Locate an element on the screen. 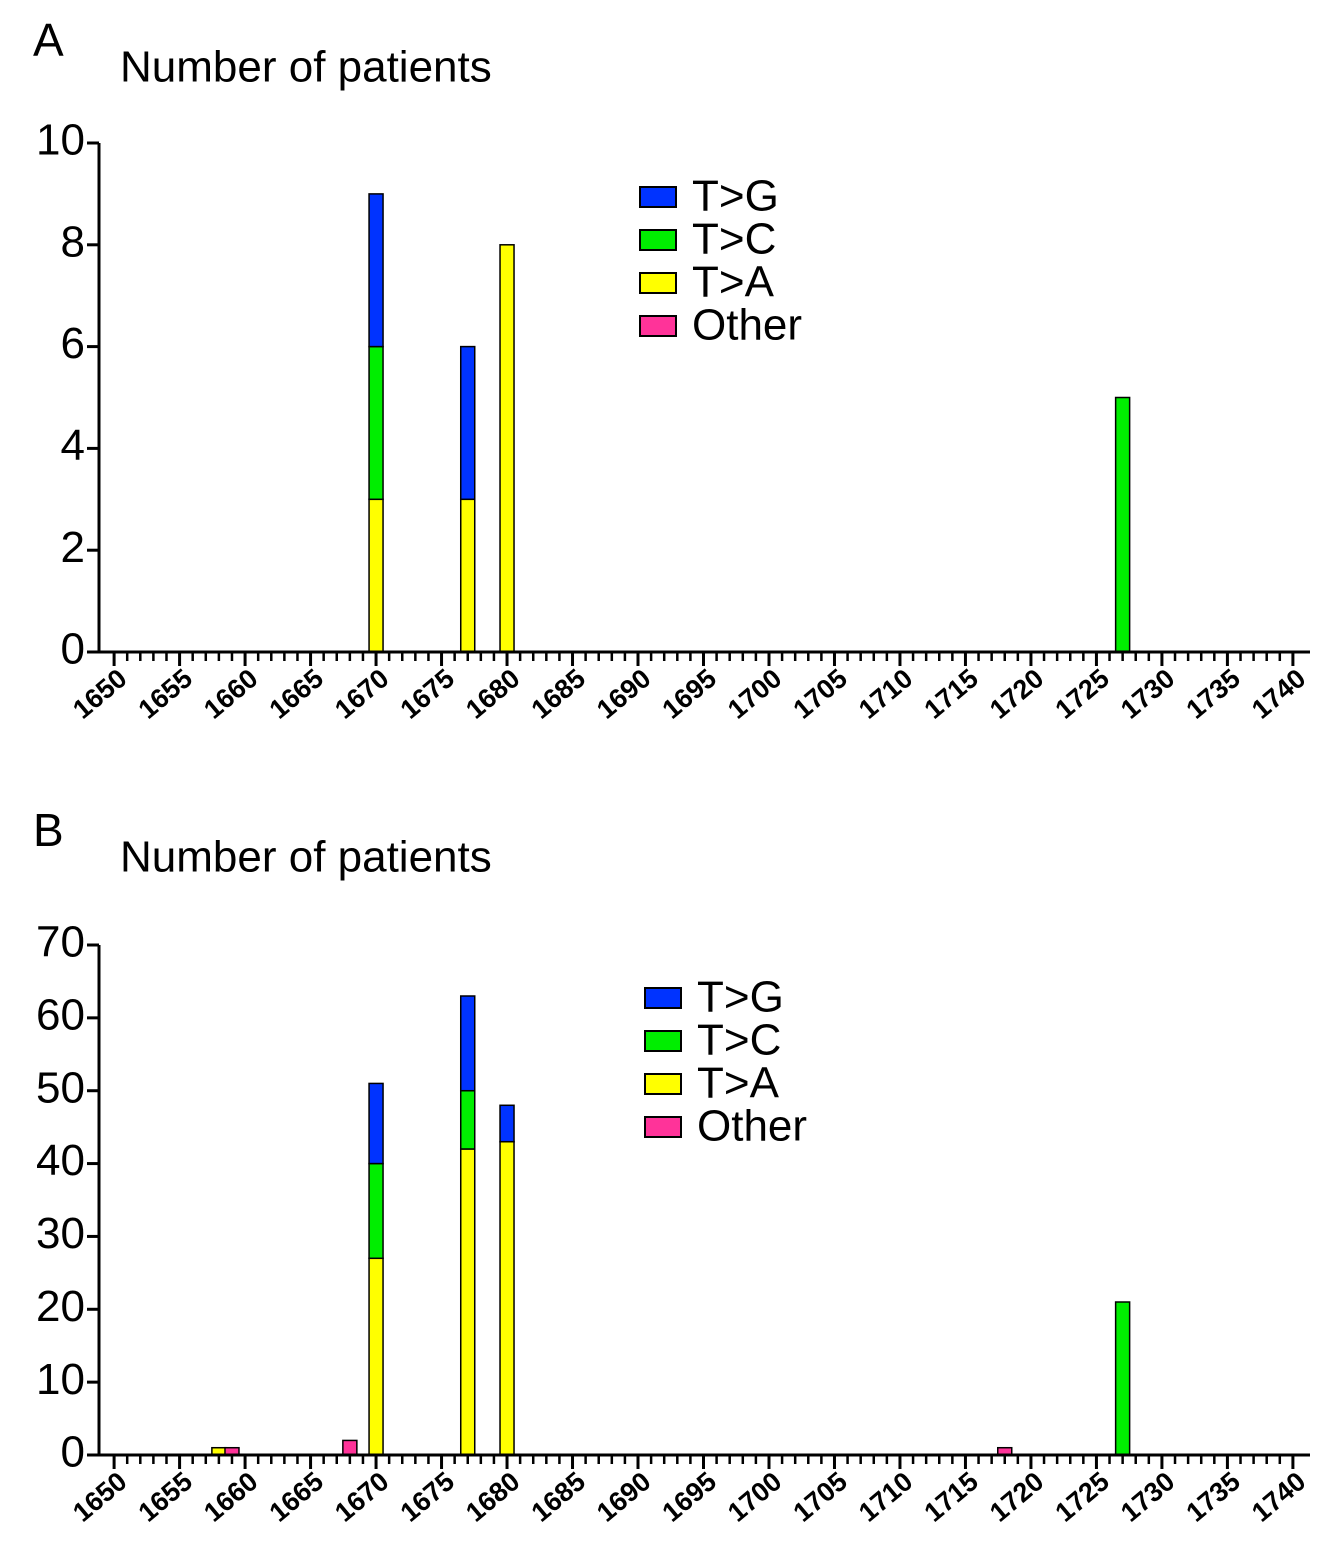  y-tick-label: 6 is located at coordinates (73, 343).